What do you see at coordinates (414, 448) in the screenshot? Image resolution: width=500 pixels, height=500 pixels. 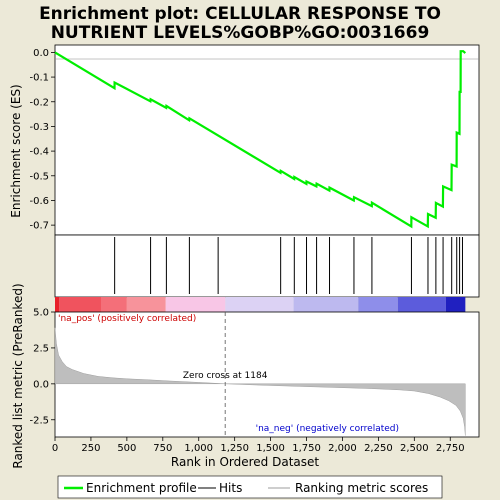 I see `x-tick-label: 2,500` at bounding box center [414, 448].